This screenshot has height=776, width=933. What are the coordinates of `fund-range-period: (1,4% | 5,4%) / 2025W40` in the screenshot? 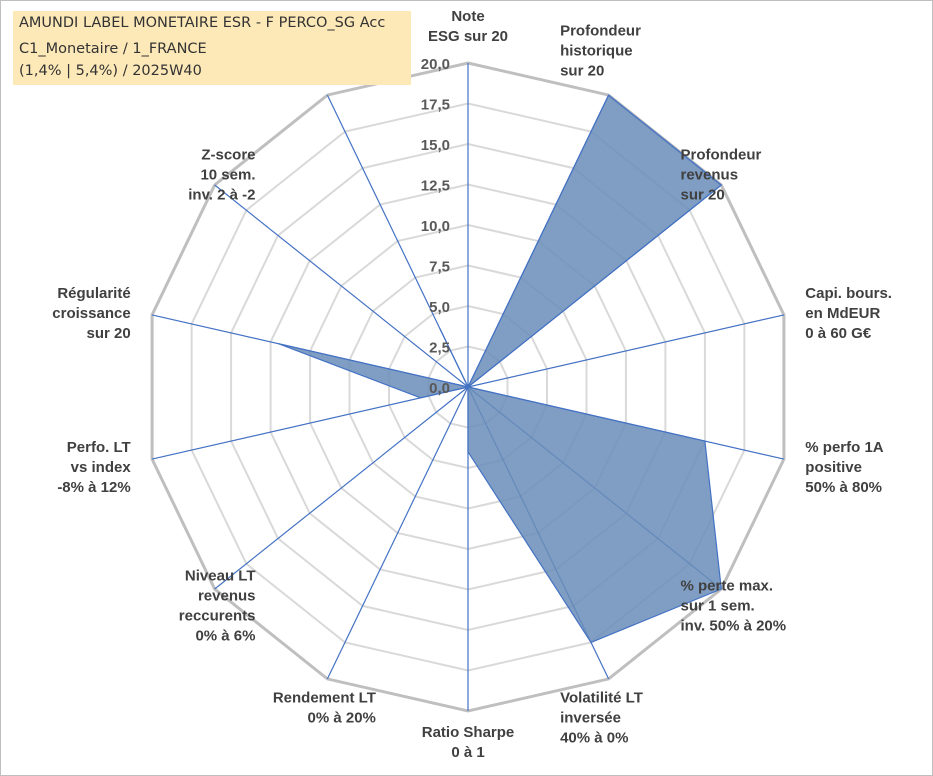 It's located at (110, 71).